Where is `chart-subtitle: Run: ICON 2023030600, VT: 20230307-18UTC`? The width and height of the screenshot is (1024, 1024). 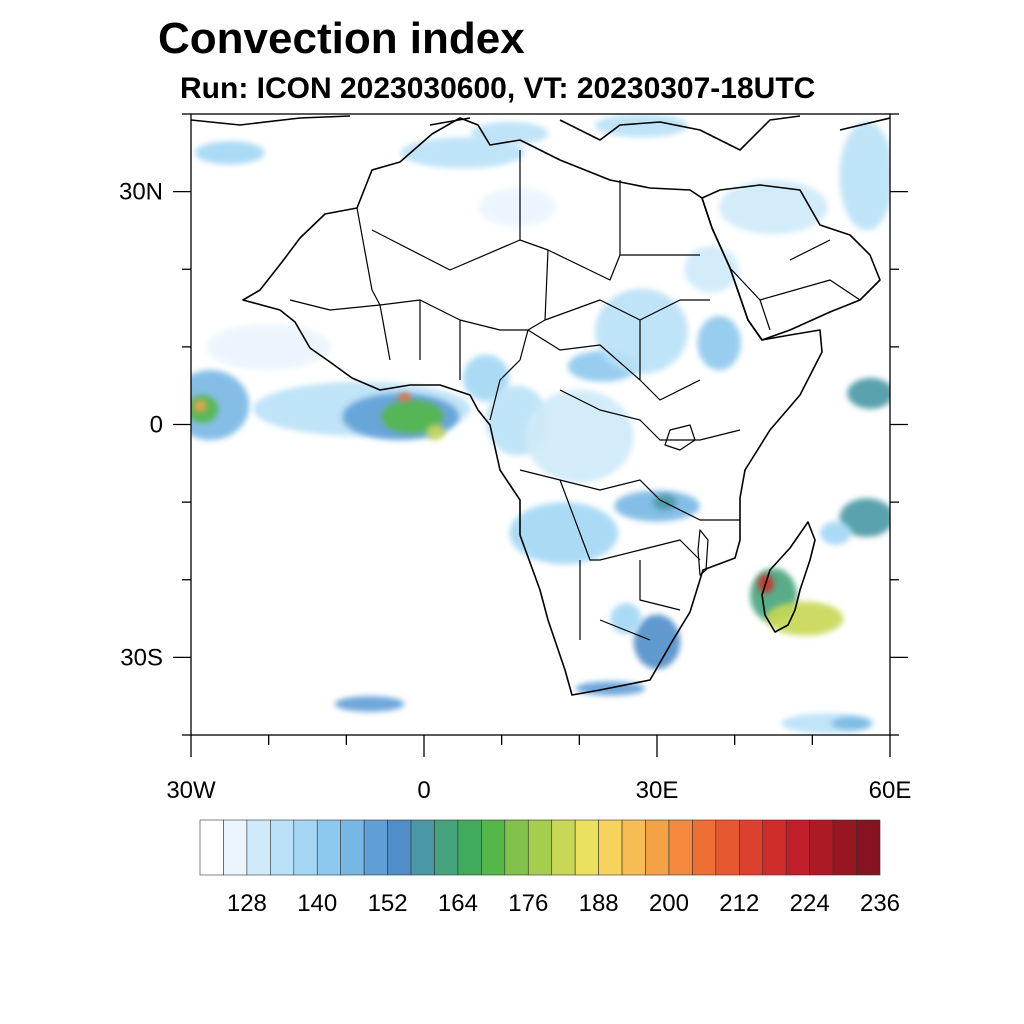 chart-subtitle: Run: ICON 2023030600, VT: 20230307-18UTC is located at coordinates (498, 88).